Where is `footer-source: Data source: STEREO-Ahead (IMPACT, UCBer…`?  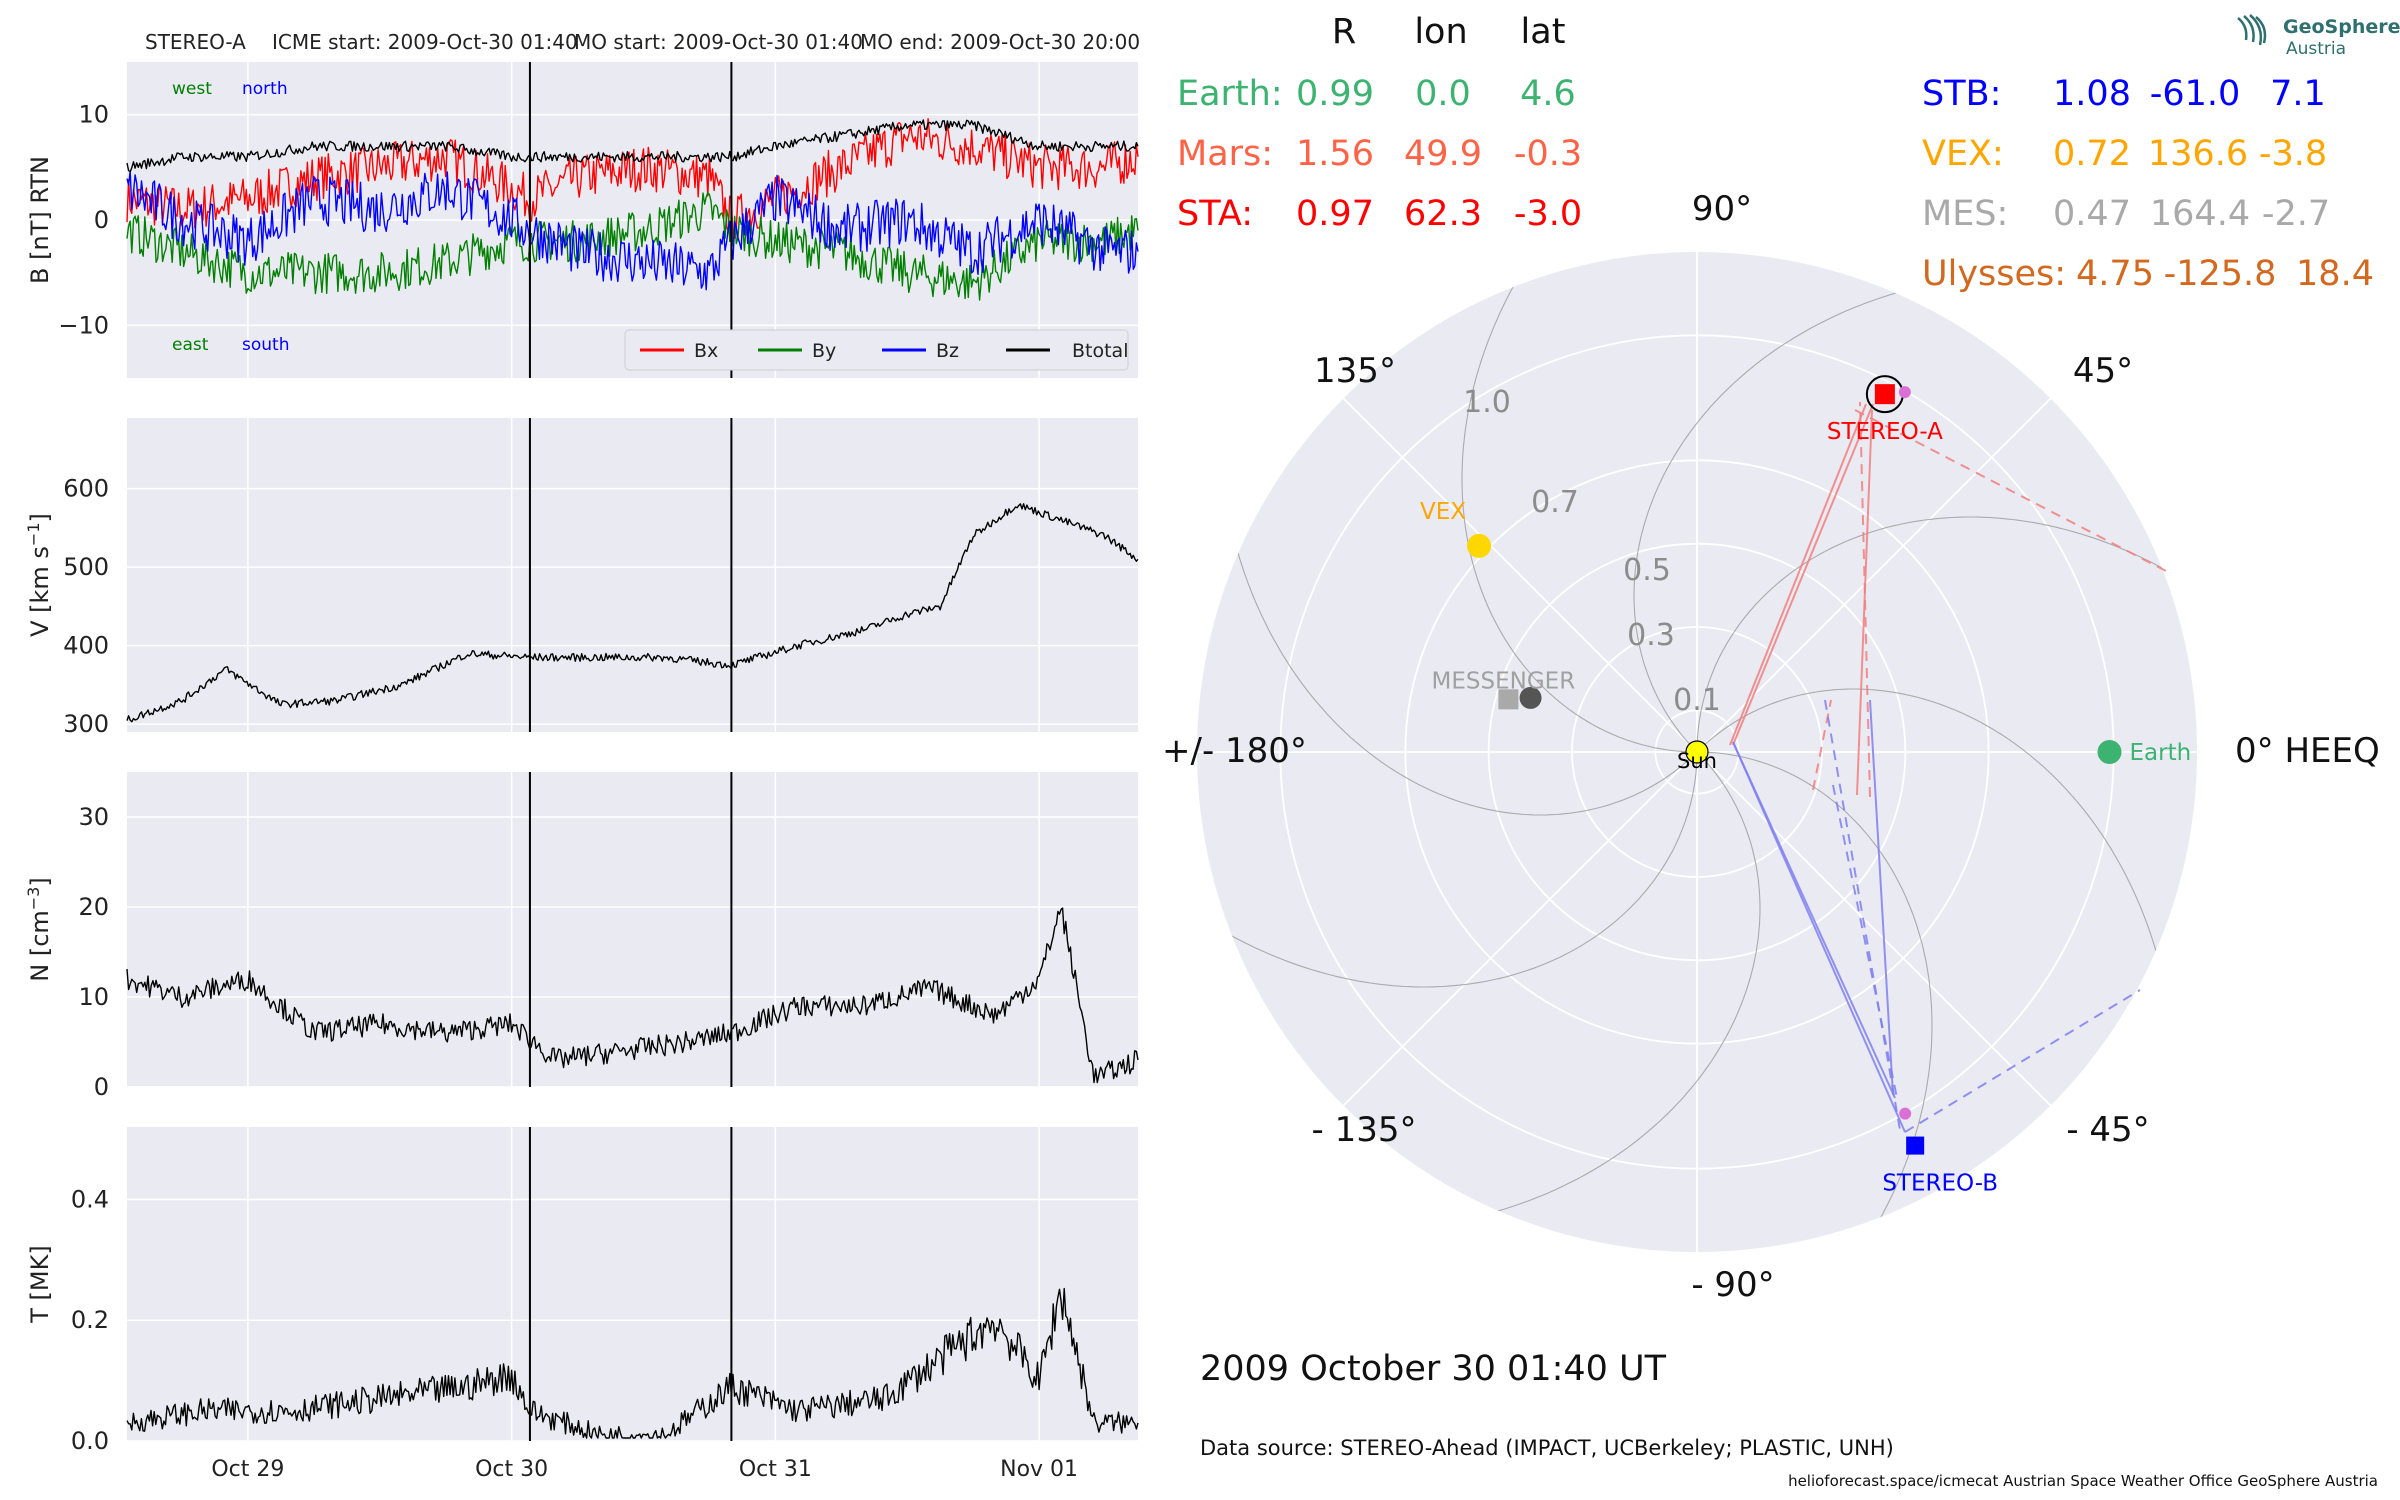
footer-source: Data source: STEREO-Ahead (IMPACT, UCBer… is located at coordinates (1547, 1448).